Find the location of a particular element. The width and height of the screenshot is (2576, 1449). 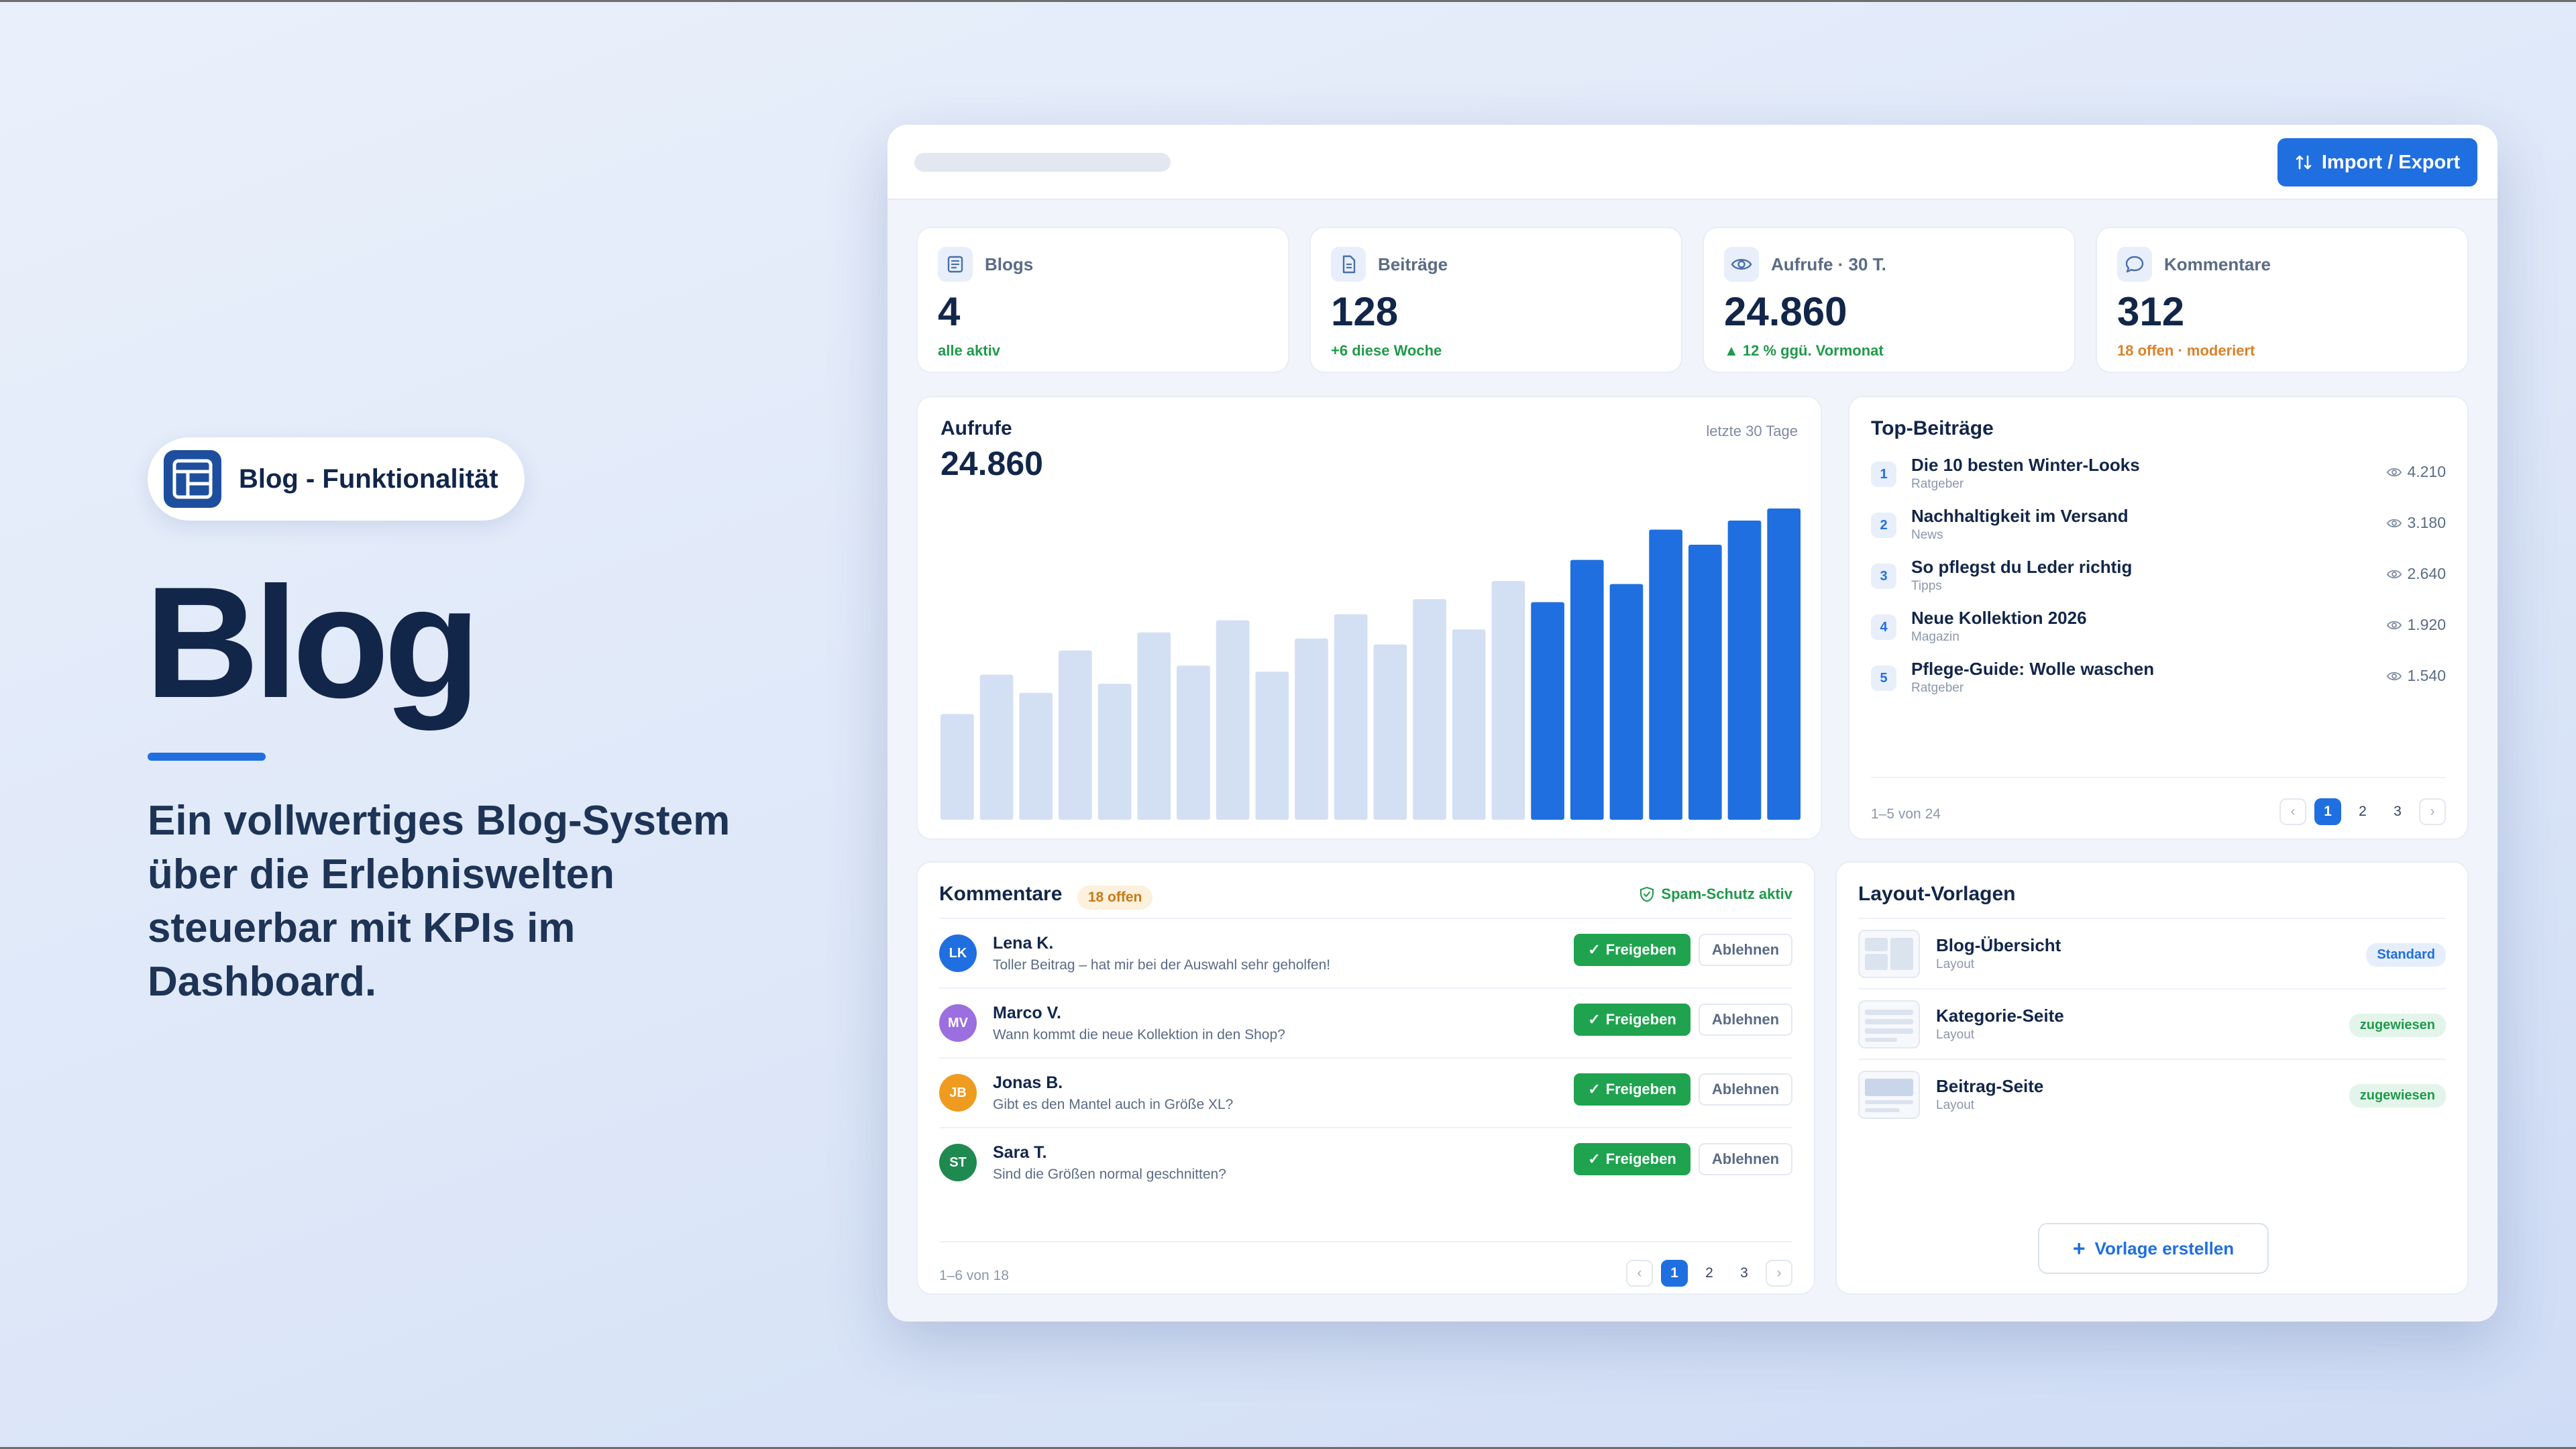

post-views-value: 3.180 is located at coordinates (2426, 522).